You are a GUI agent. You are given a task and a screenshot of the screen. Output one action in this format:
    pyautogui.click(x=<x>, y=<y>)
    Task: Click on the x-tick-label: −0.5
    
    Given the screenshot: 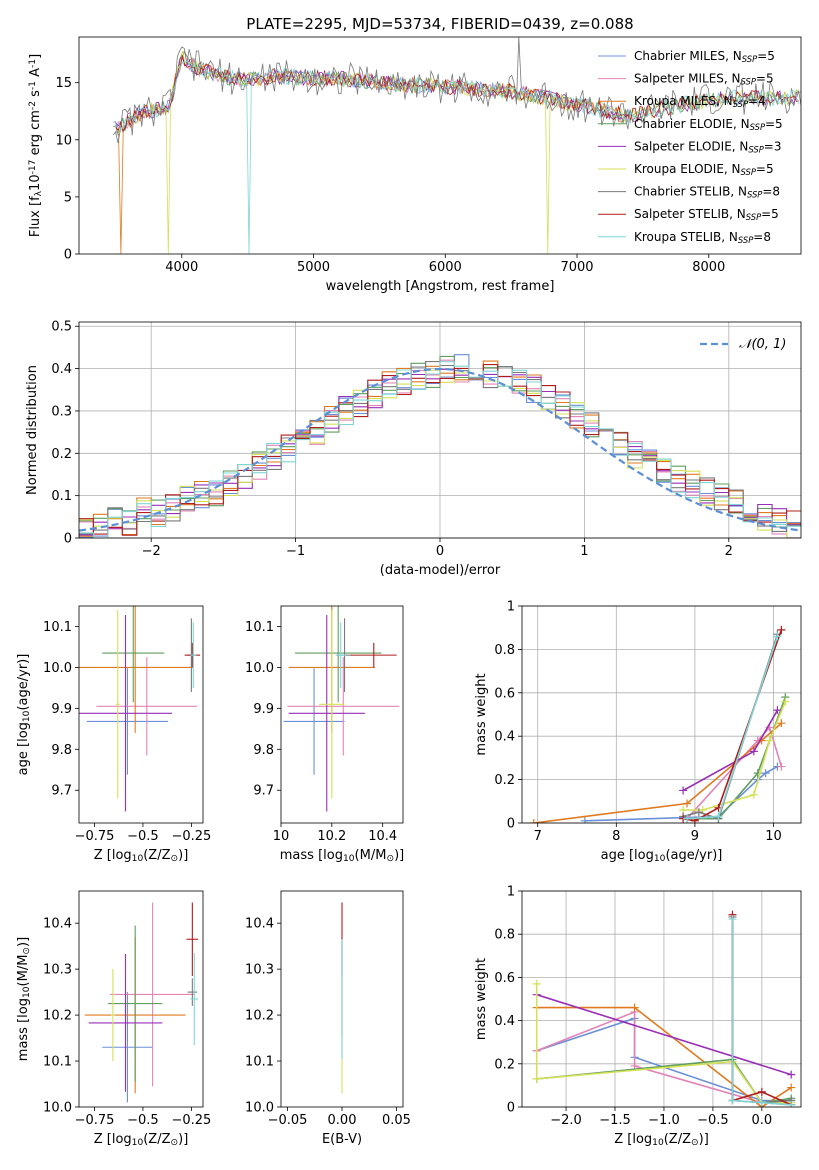 What is the action you would take?
    pyautogui.click(x=713, y=1120)
    